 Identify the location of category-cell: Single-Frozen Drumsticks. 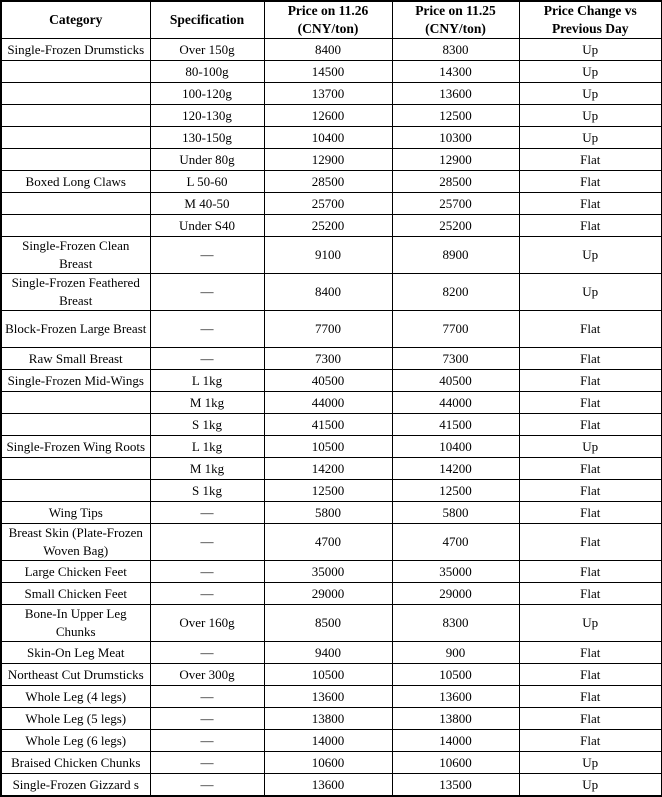
(75, 49).